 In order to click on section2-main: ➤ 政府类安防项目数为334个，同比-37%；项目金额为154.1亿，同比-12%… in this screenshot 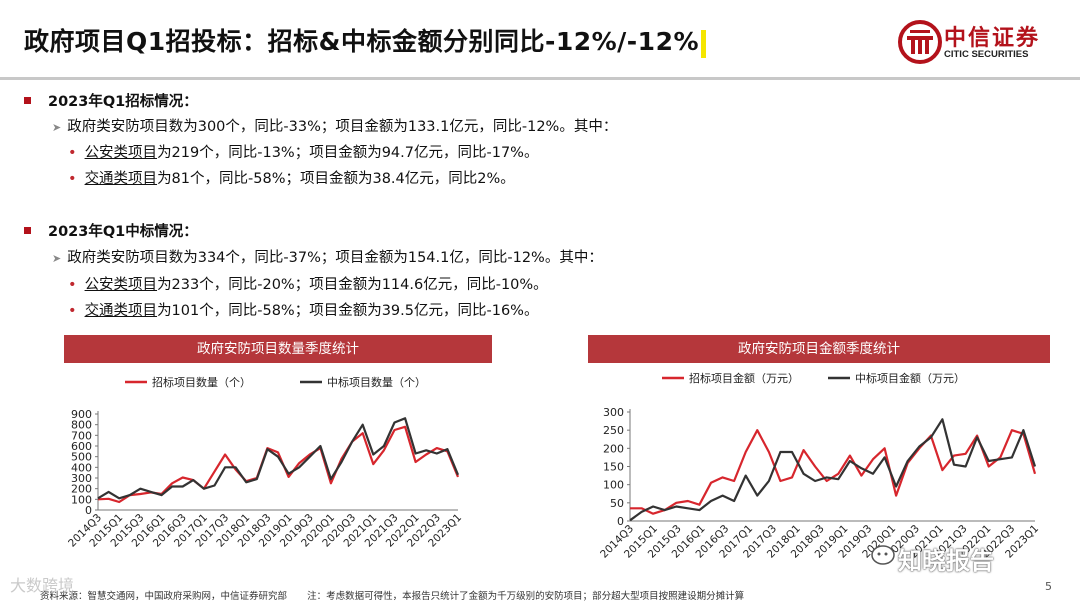, I will do `click(327, 256)`.